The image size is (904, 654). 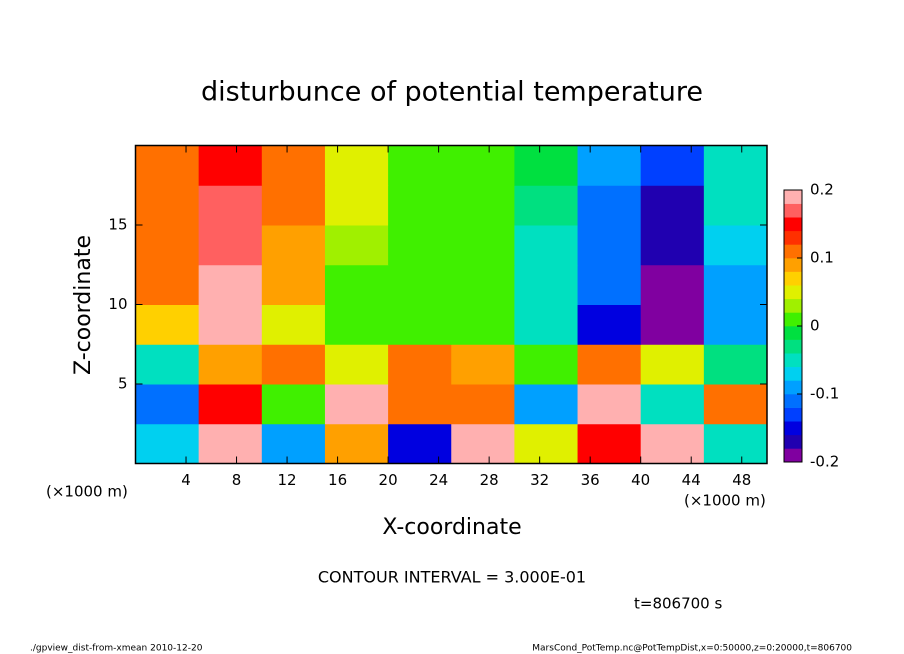 I want to click on x-tick-label: 4, so click(x=186, y=480).